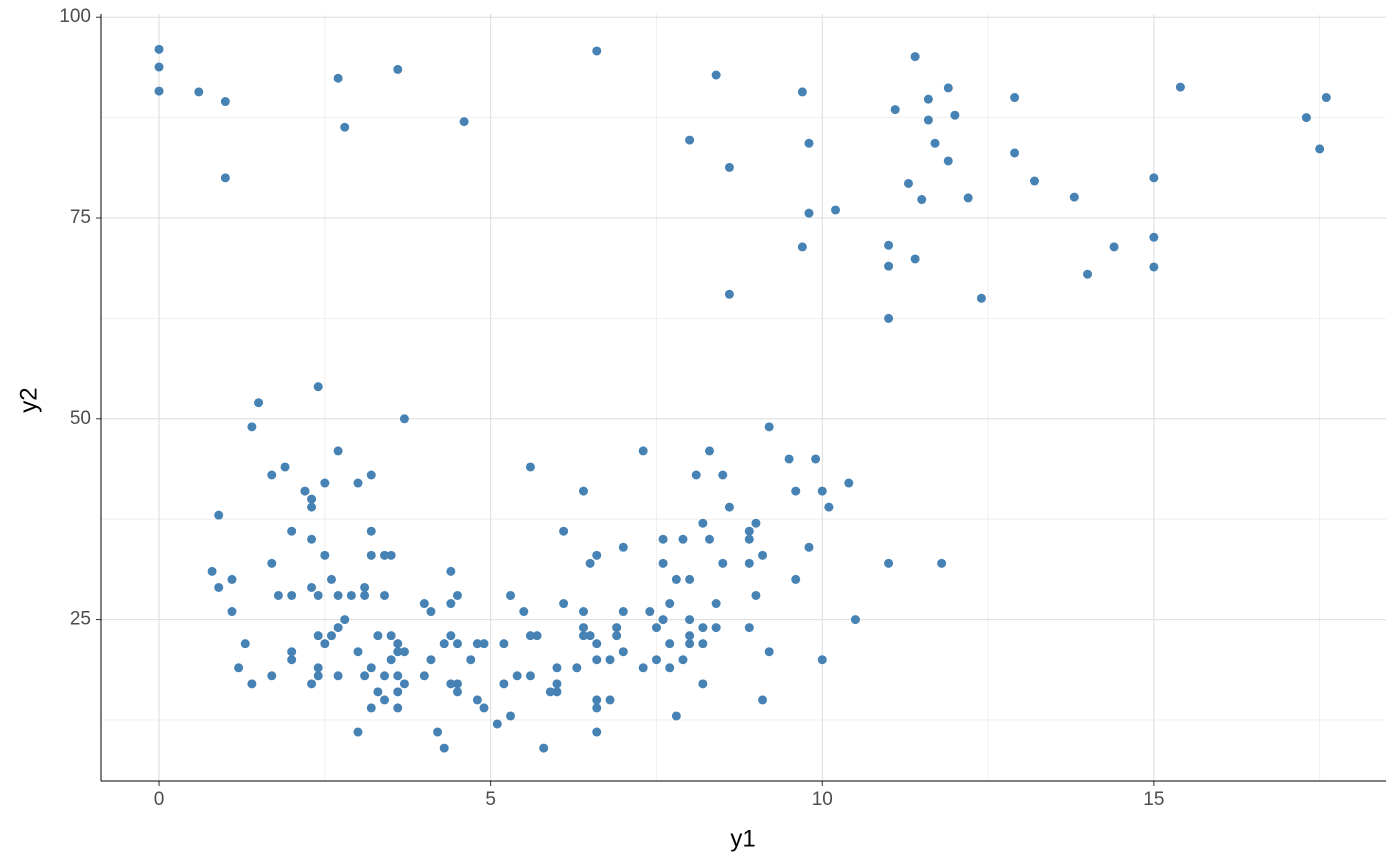 This screenshot has width=1400, height=866. Describe the element at coordinates (490, 799) in the screenshot. I see `x-tick-label: 5` at that location.